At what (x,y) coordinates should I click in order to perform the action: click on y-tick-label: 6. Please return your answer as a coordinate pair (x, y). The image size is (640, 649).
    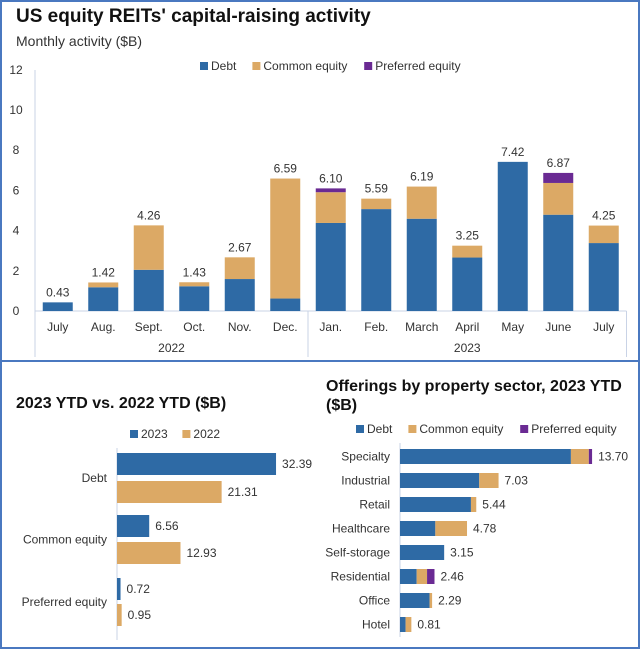
    Looking at the image, I should click on (16, 190).